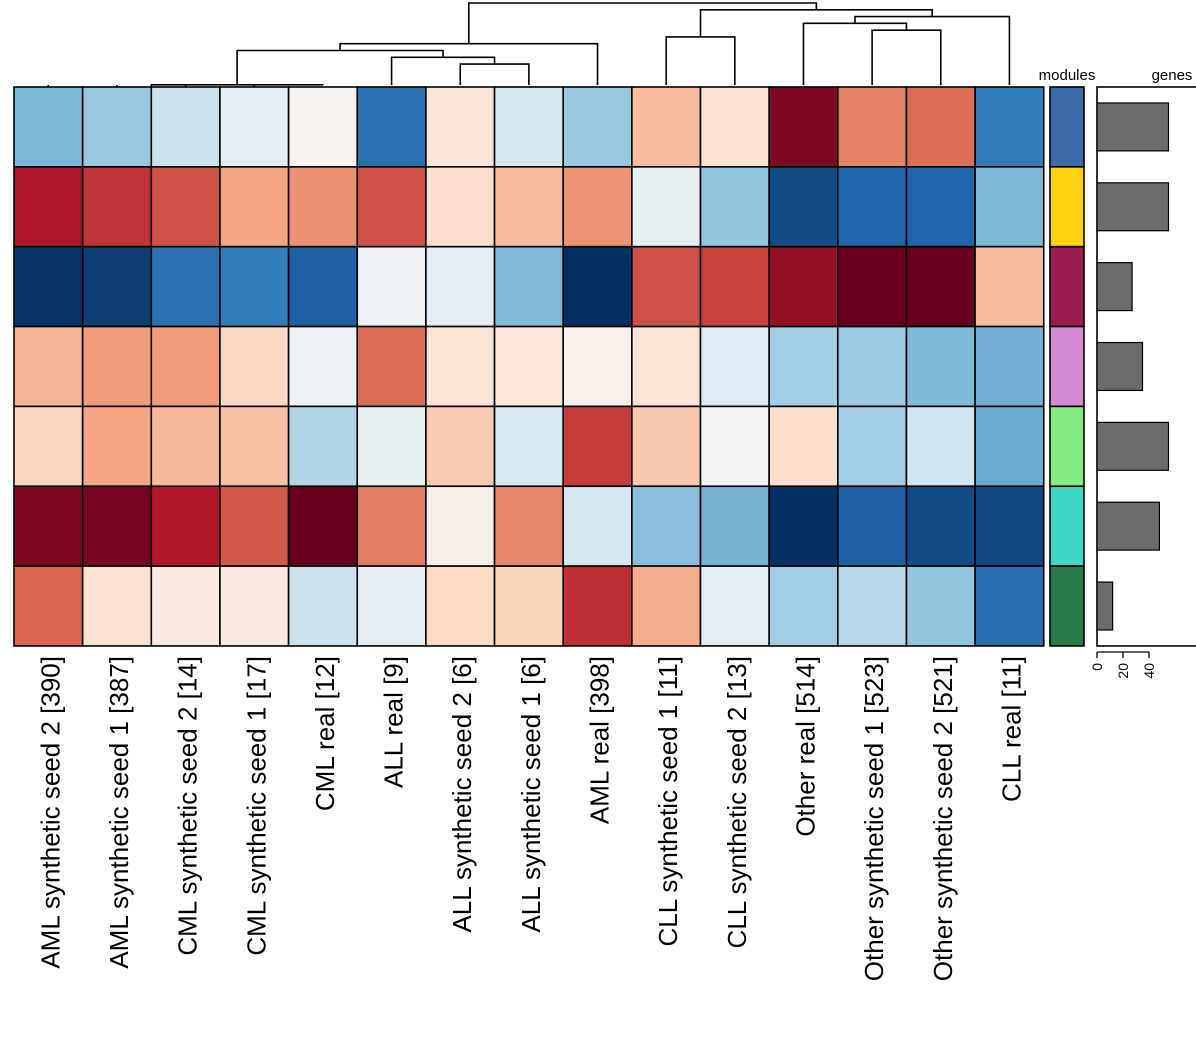  I want to click on column-label: AML synthetic seed 1 [387], so click(119, 812).